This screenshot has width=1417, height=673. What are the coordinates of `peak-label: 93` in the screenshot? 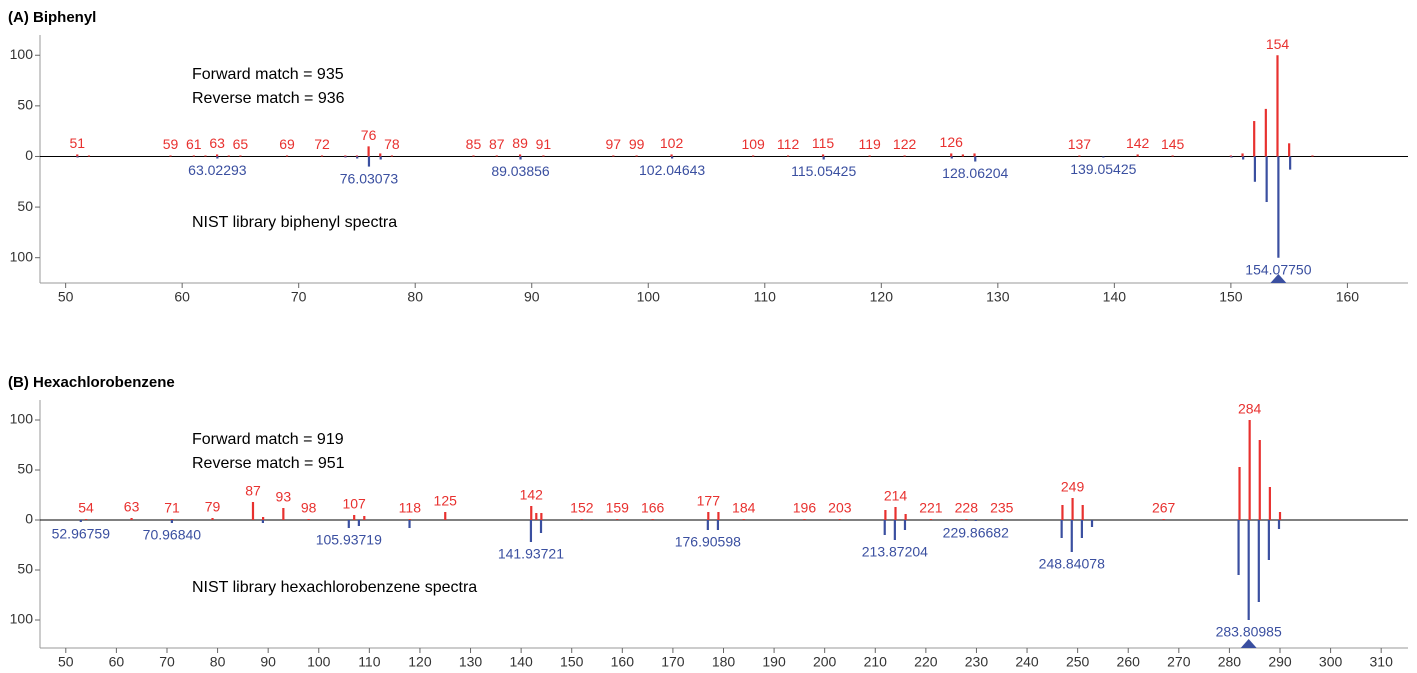 It's located at (284, 497).